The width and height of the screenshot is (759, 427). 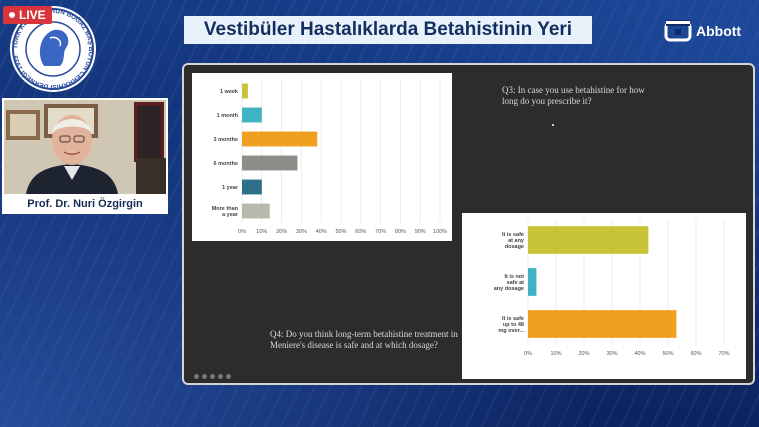 I want to click on category-label: 3 months, so click(x=226, y=140).